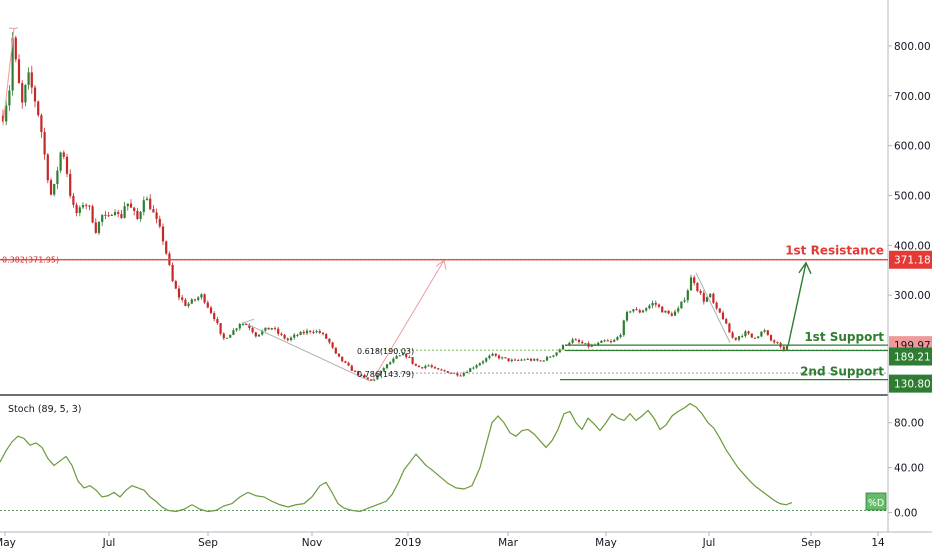 Image resolution: width=932 pixels, height=554 pixels. I want to click on price-tick-label: 400.00, so click(912, 246).